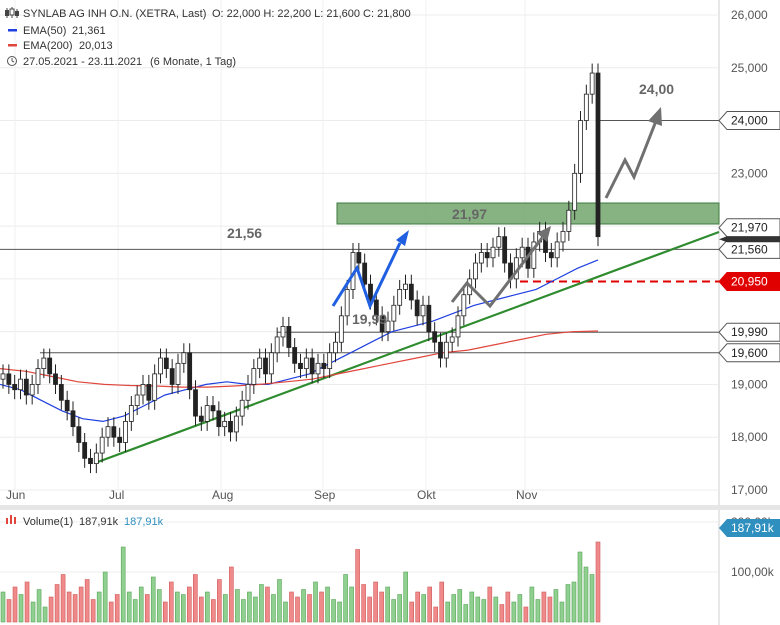 This screenshot has height=625, width=780. Describe the element at coordinates (12, 12) in the screenshot. I see `candle-type-icon` at that location.